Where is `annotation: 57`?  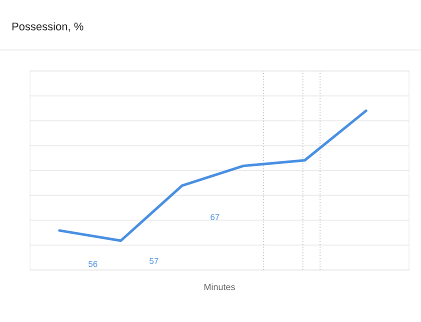
annotation: 57 is located at coordinates (154, 261).